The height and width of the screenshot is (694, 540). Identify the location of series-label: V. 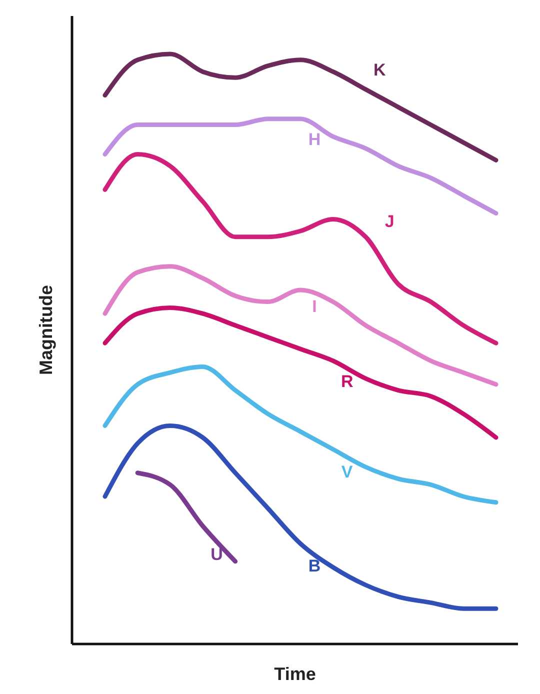
(347, 472).